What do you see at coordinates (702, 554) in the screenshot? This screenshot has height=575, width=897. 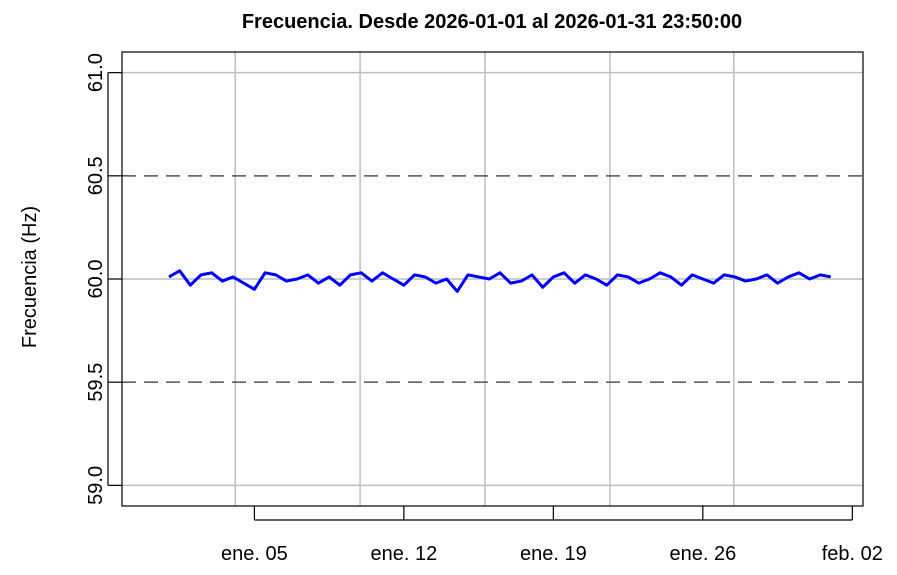 I see `x-tick-label: ene. 26` at bounding box center [702, 554].